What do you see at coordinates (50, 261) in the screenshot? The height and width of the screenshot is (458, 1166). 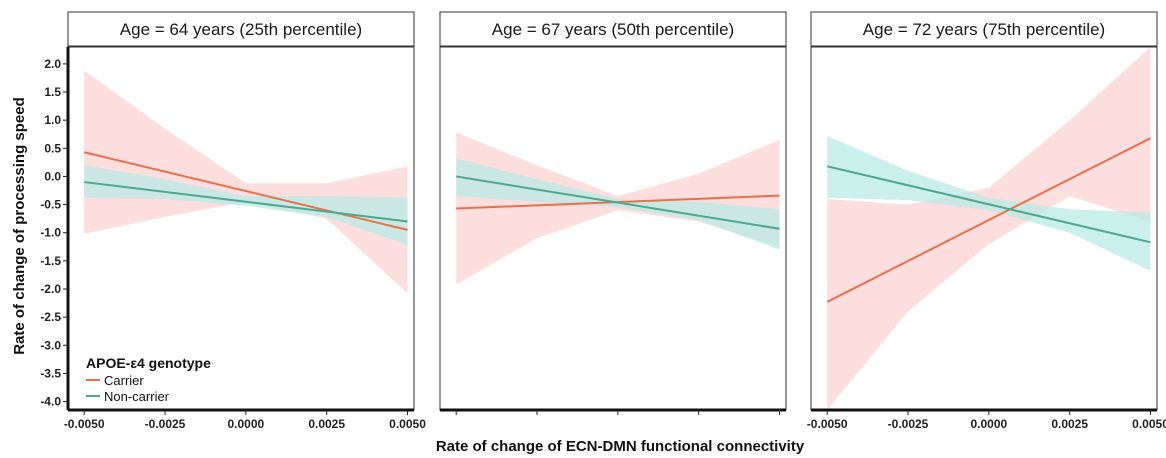 I see `y-tick-label-7: -1.5` at bounding box center [50, 261].